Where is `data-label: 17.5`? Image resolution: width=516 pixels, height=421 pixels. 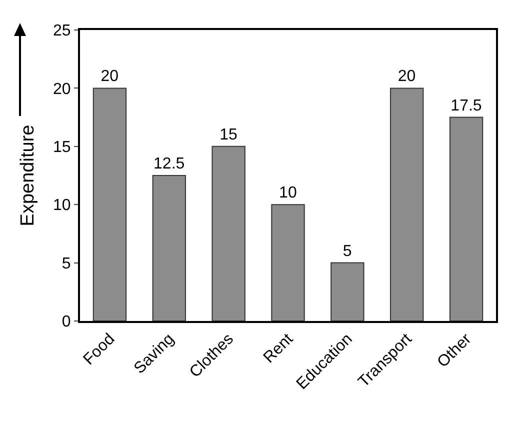 data-label: 17.5 is located at coordinates (466, 105).